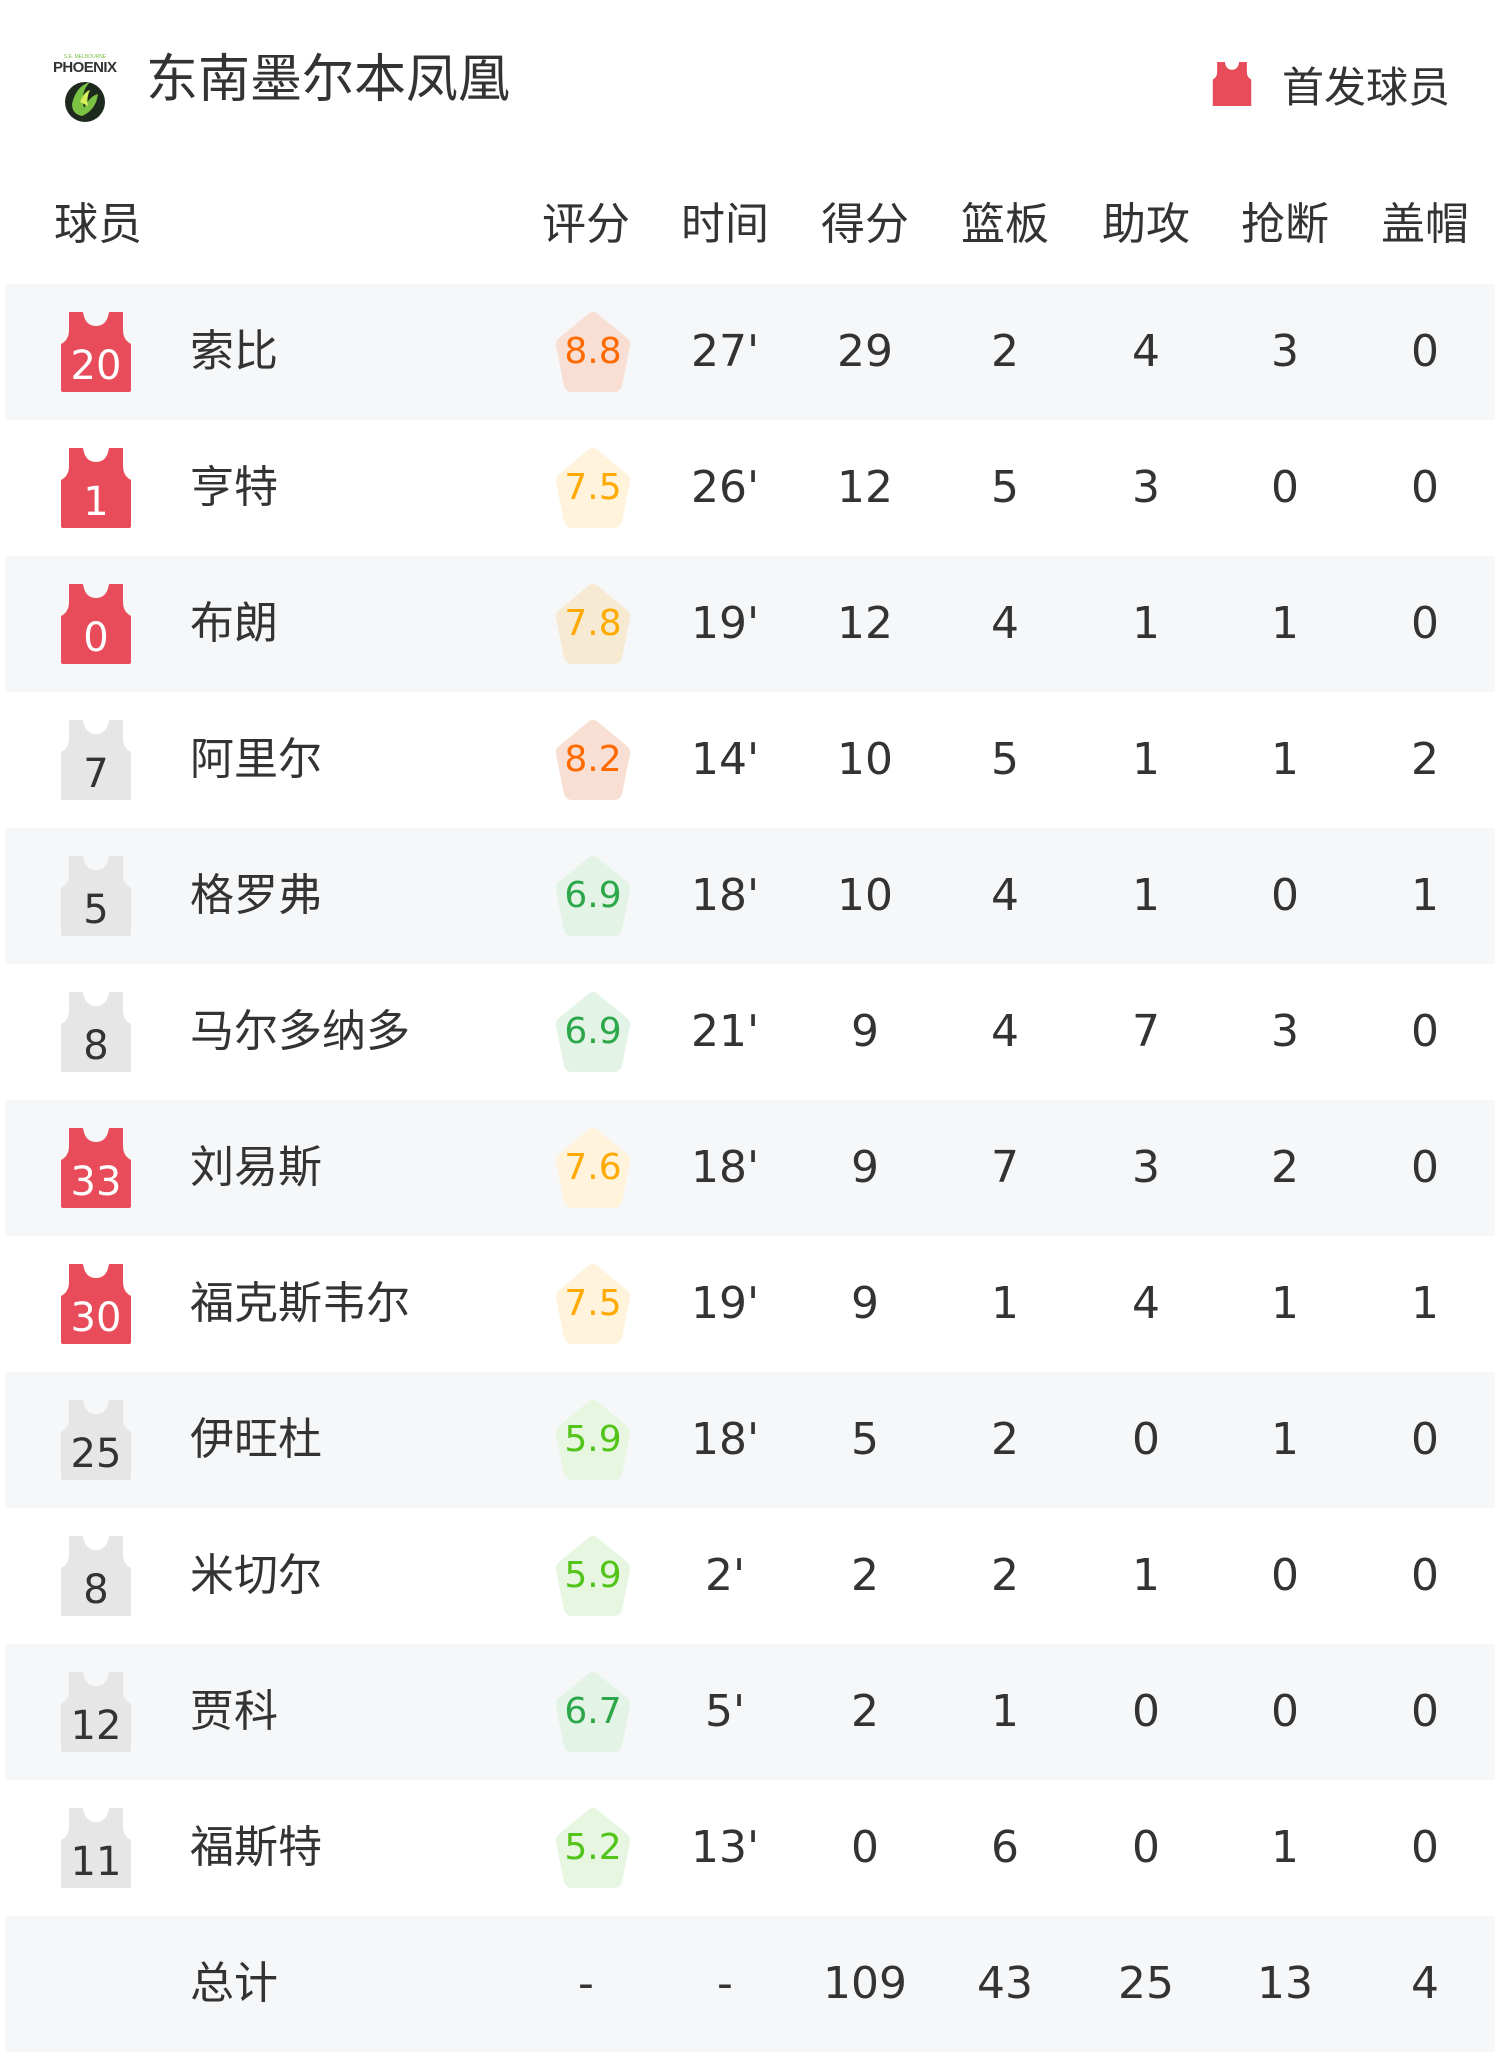 The width and height of the screenshot is (1500, 2056). I want to click on player-name: 福克斯韦尔, so click(300, 1303).